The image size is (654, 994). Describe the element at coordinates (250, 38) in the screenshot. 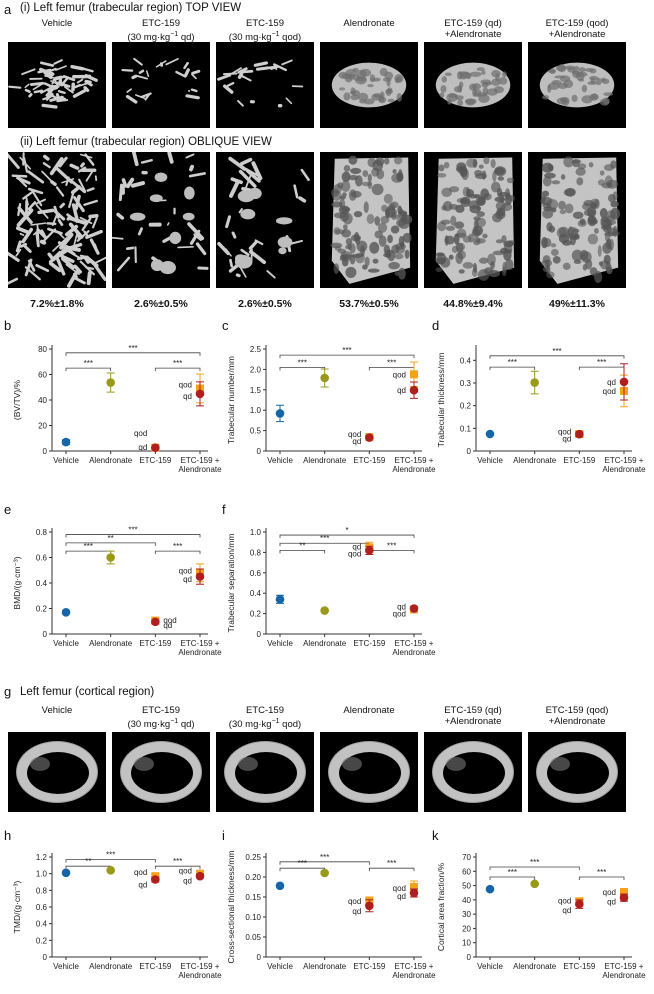

I see `column-header-line2-text: (30 mg·kg` at that location.